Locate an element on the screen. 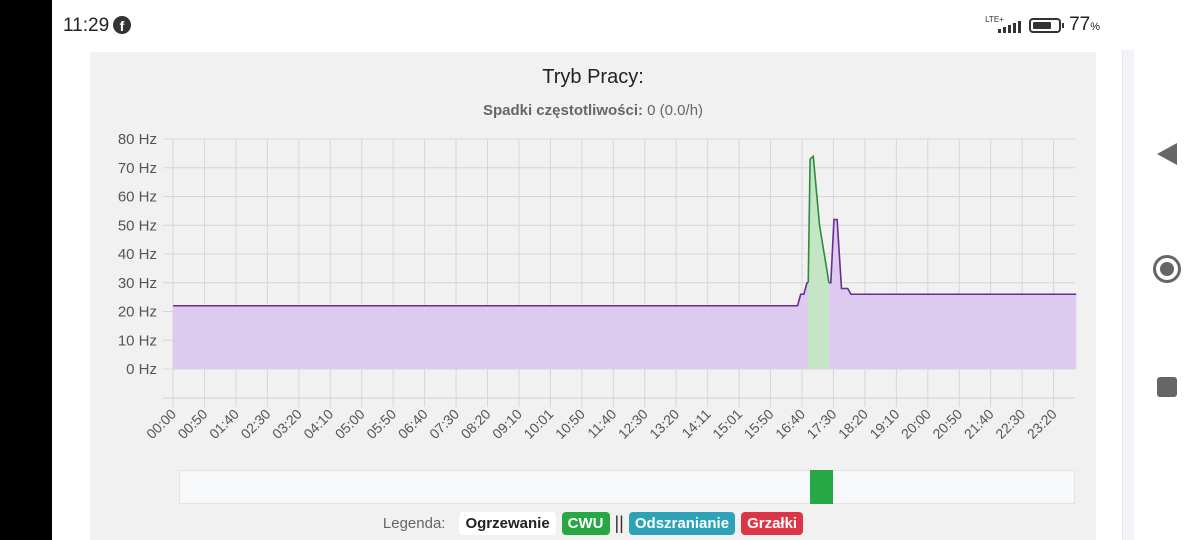 The height and width of the screenshot is (540, 1200). svg-text: 05:00 is located at coordinates (350, 424).